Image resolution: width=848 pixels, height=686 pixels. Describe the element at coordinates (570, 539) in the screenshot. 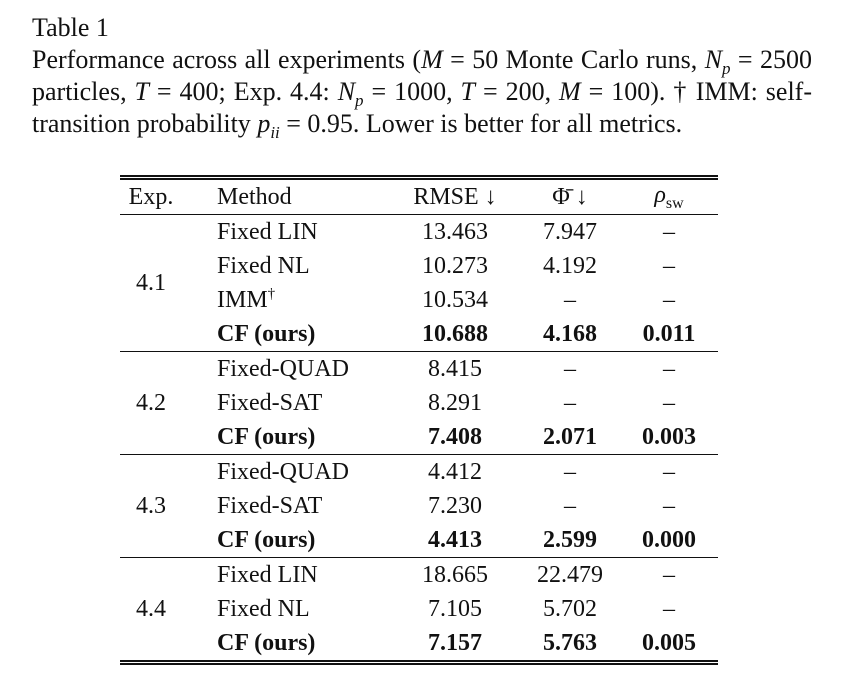

I see `value-cell: 2.599` at that location.